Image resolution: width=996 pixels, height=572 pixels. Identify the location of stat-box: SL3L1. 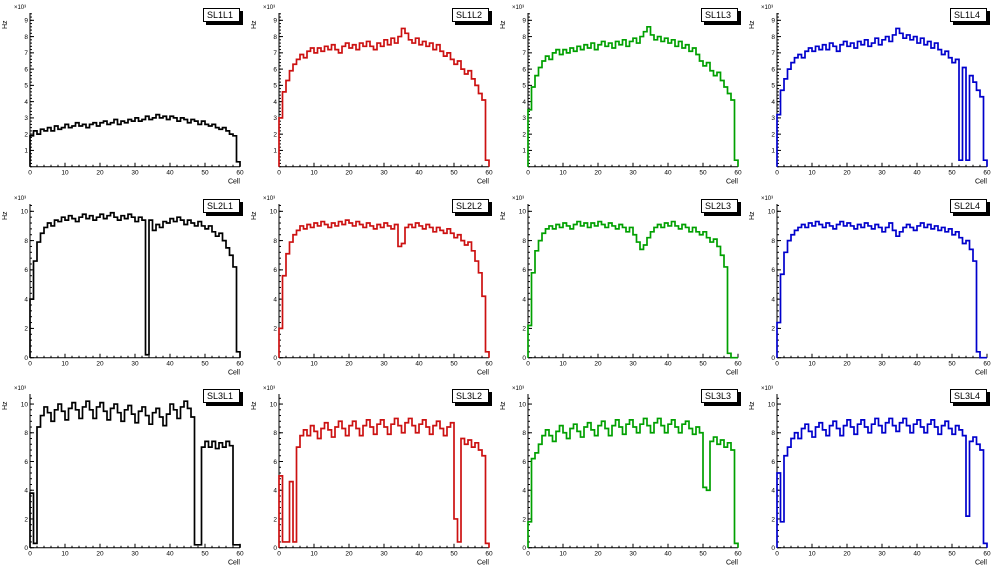
(221, 396).